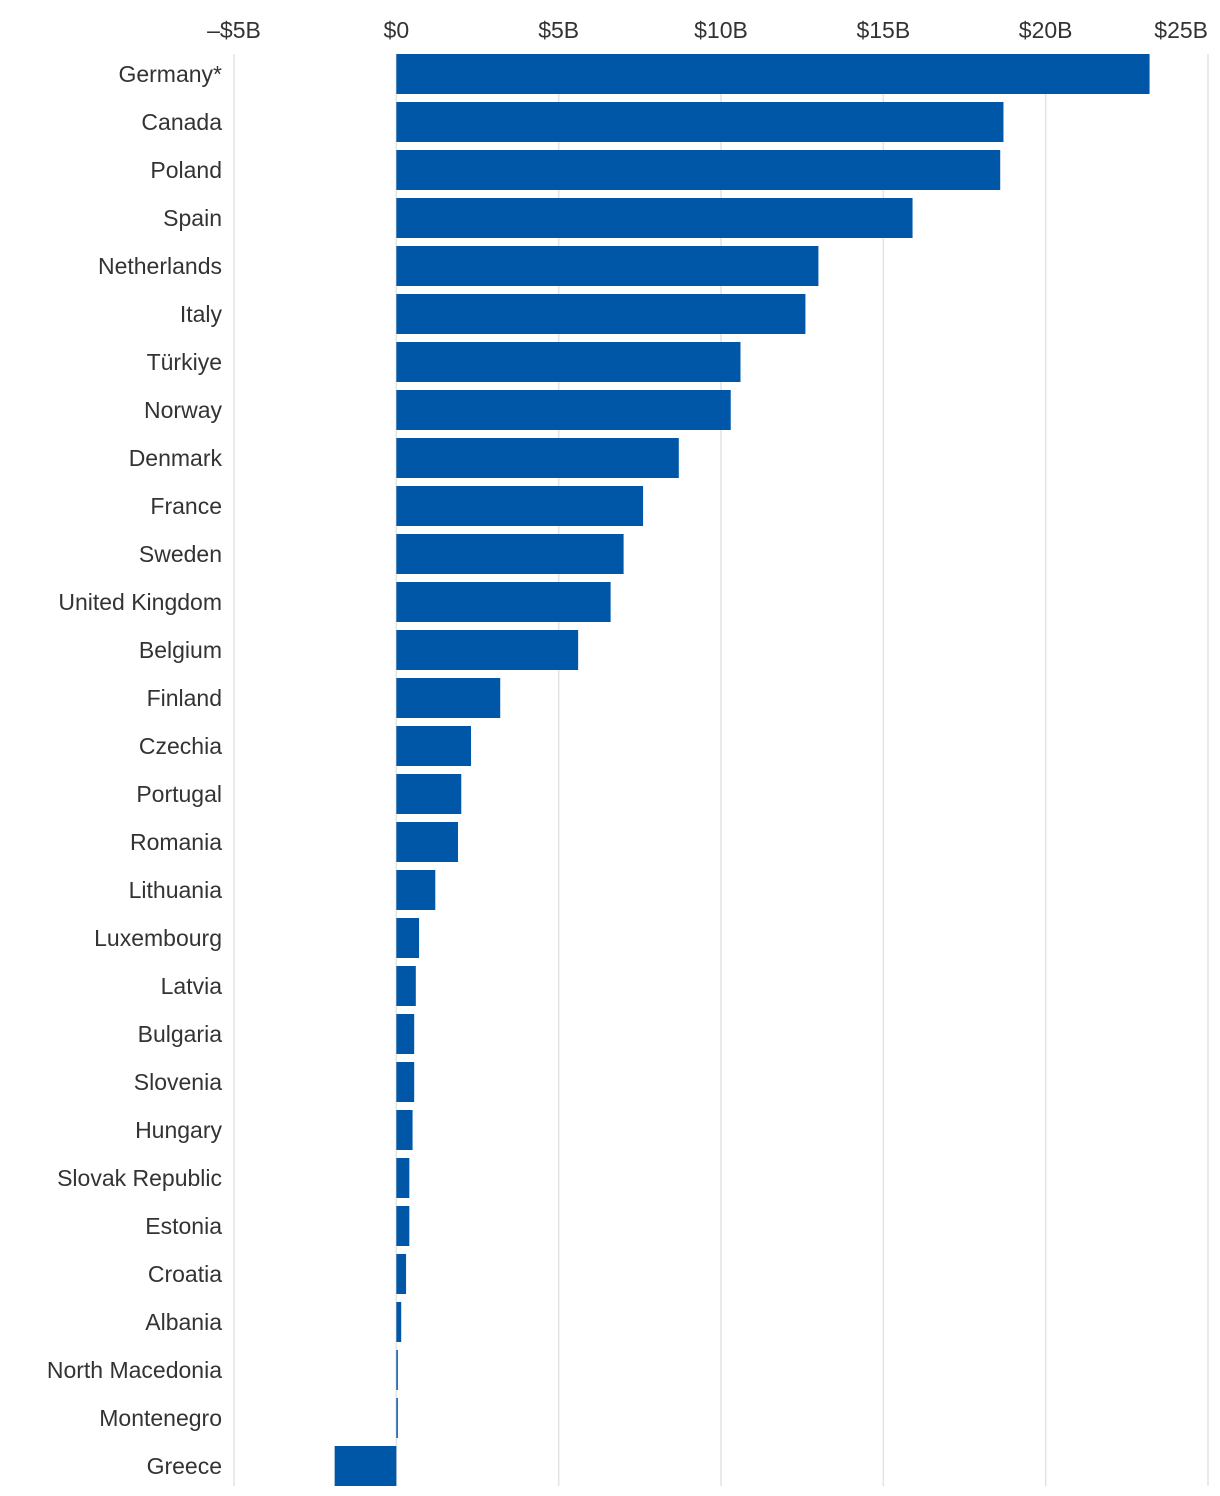 The width and height of the screenshot is (1220, 1496). I want to click on x-axis-ticks: –$5B $0 $5B $10B $15B $20B $25B, so click(707, 30).